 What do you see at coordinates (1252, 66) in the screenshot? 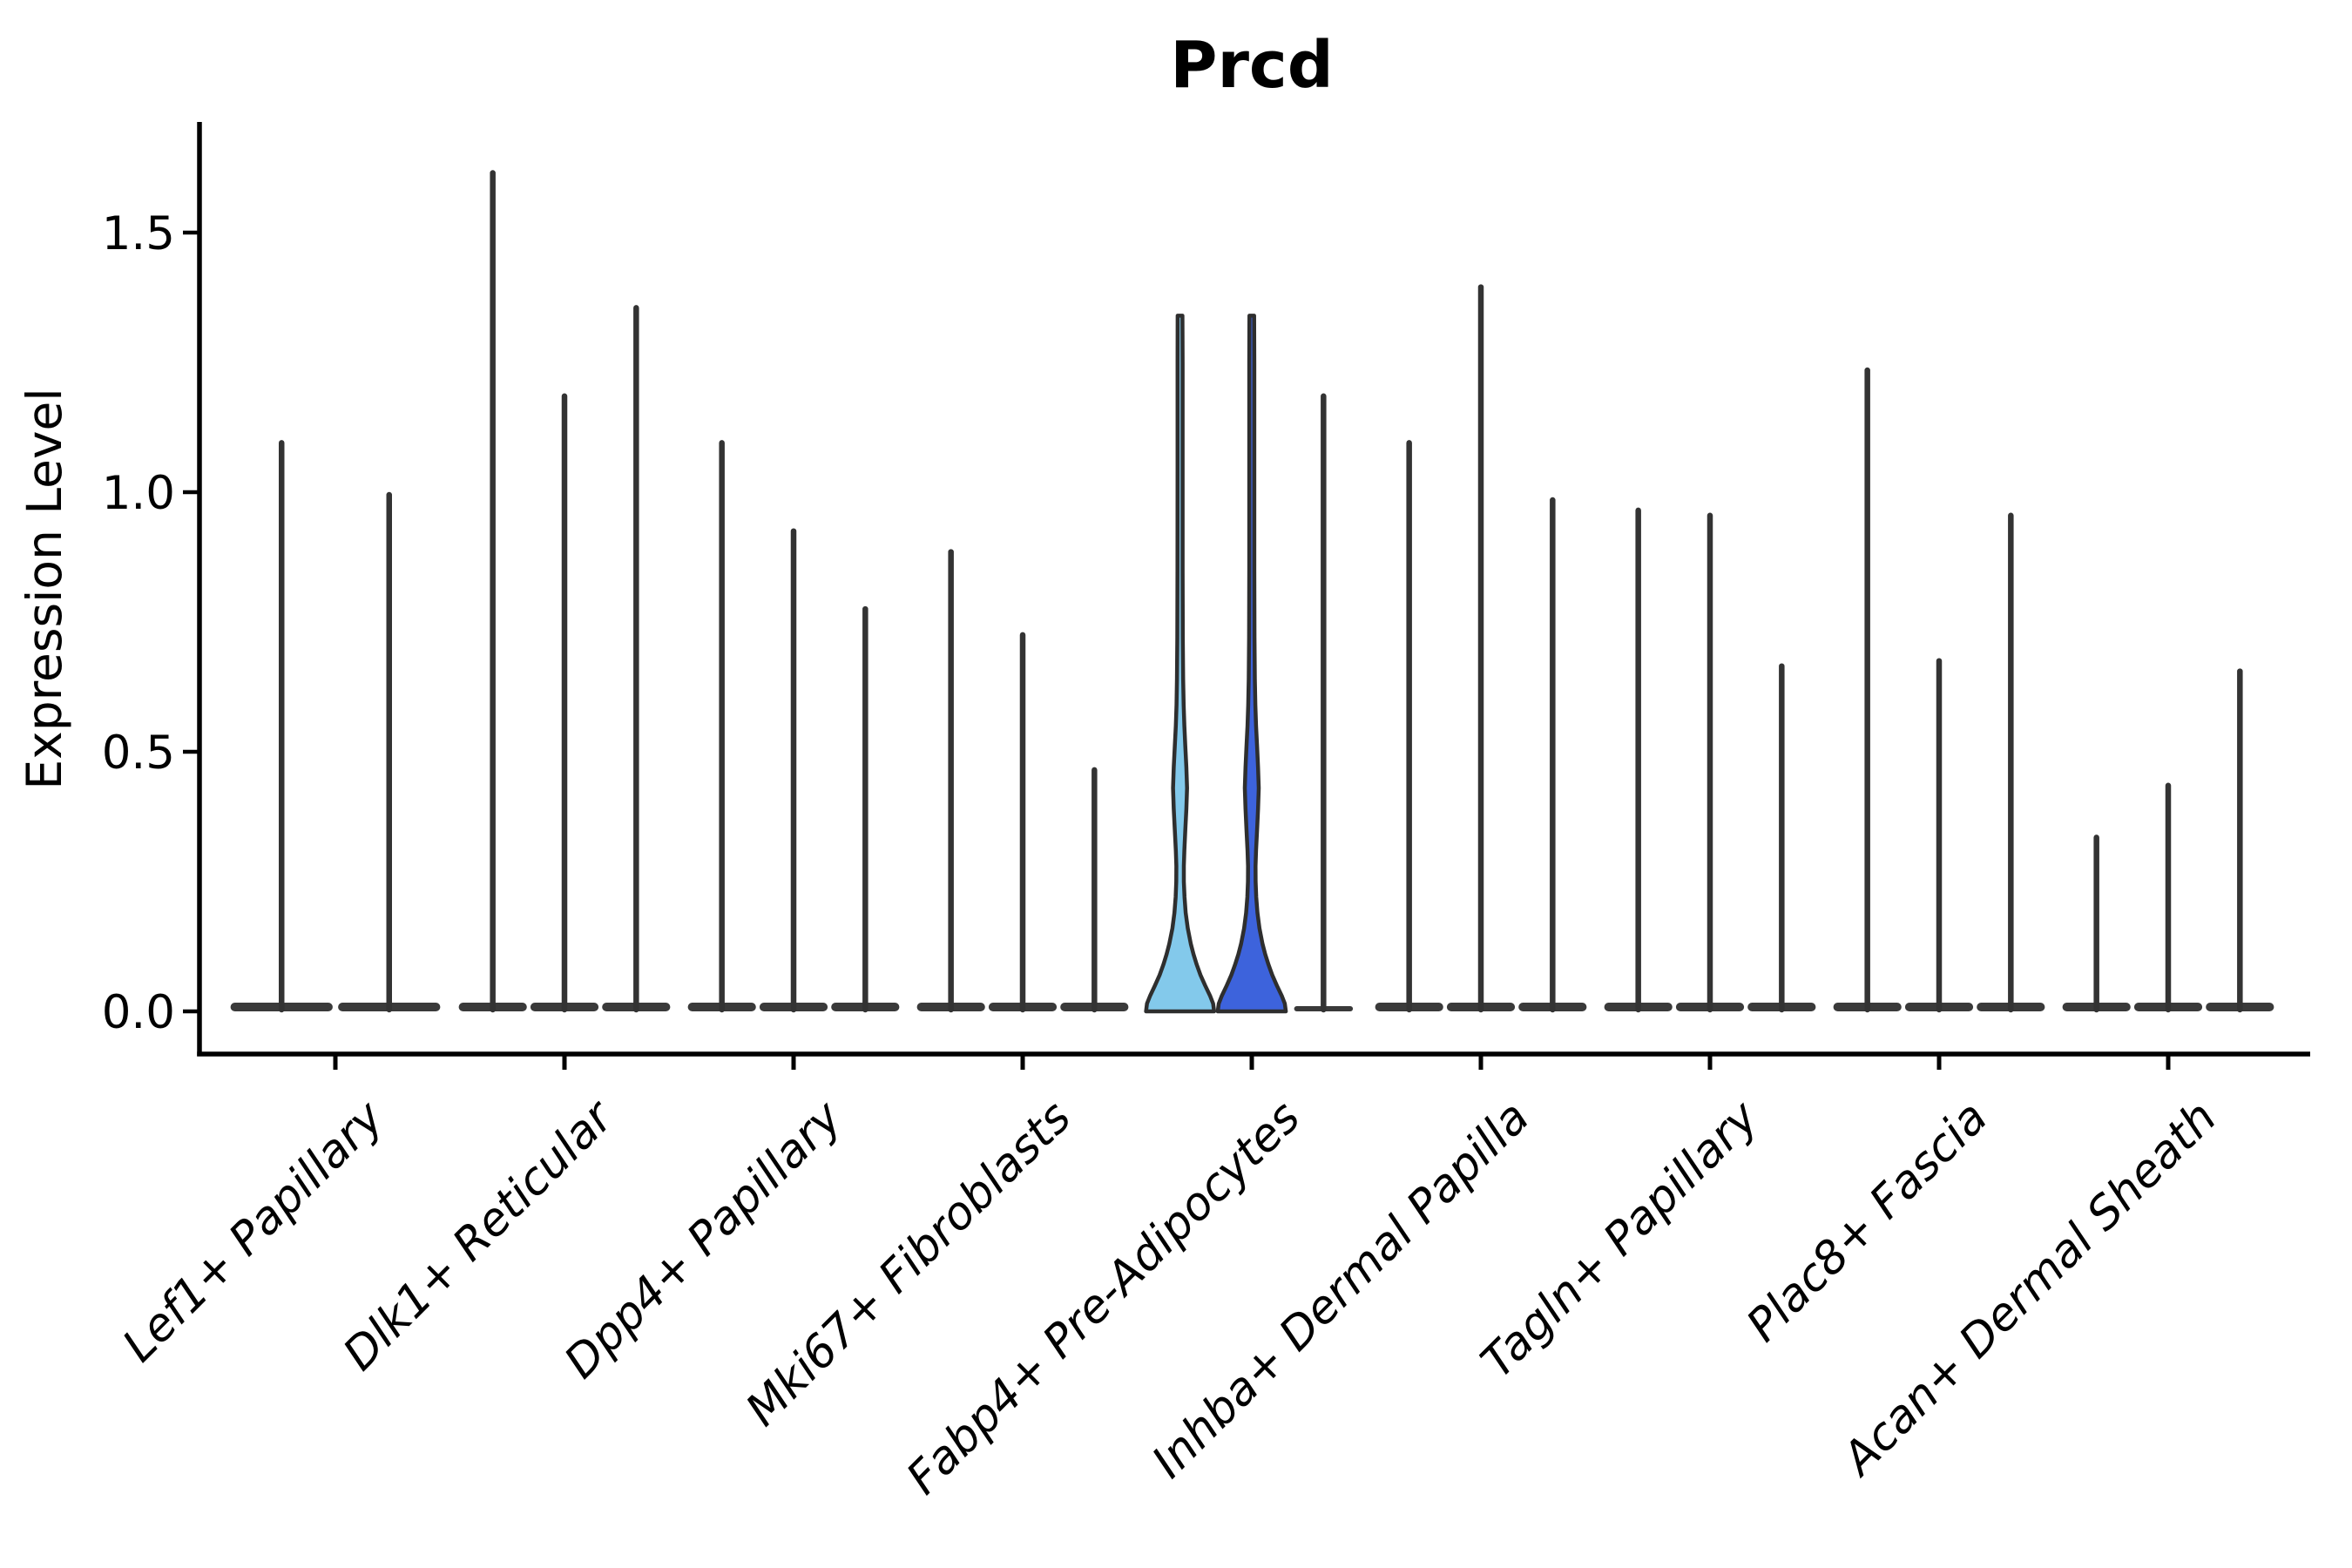
I see `plot-title: Prcd` at bounding box center [1252, 66].